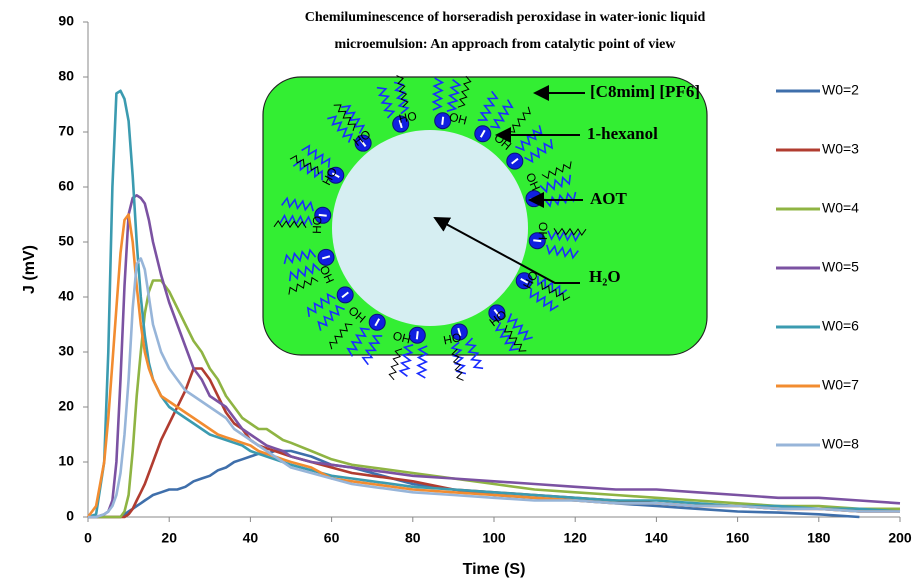 This screenshot has height=583, width=919. I want to click on x-tick-label: 160, so click(738, 538).